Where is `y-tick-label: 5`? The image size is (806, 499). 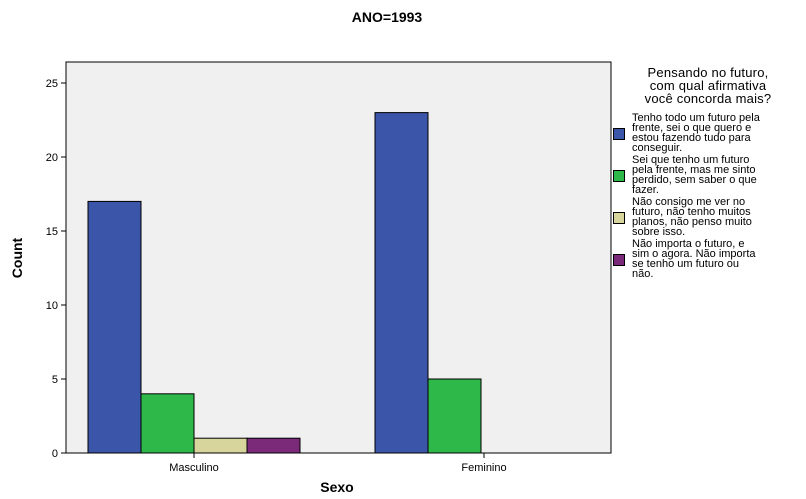
y-tick-label: 5 is located at coordinates (55, 380).